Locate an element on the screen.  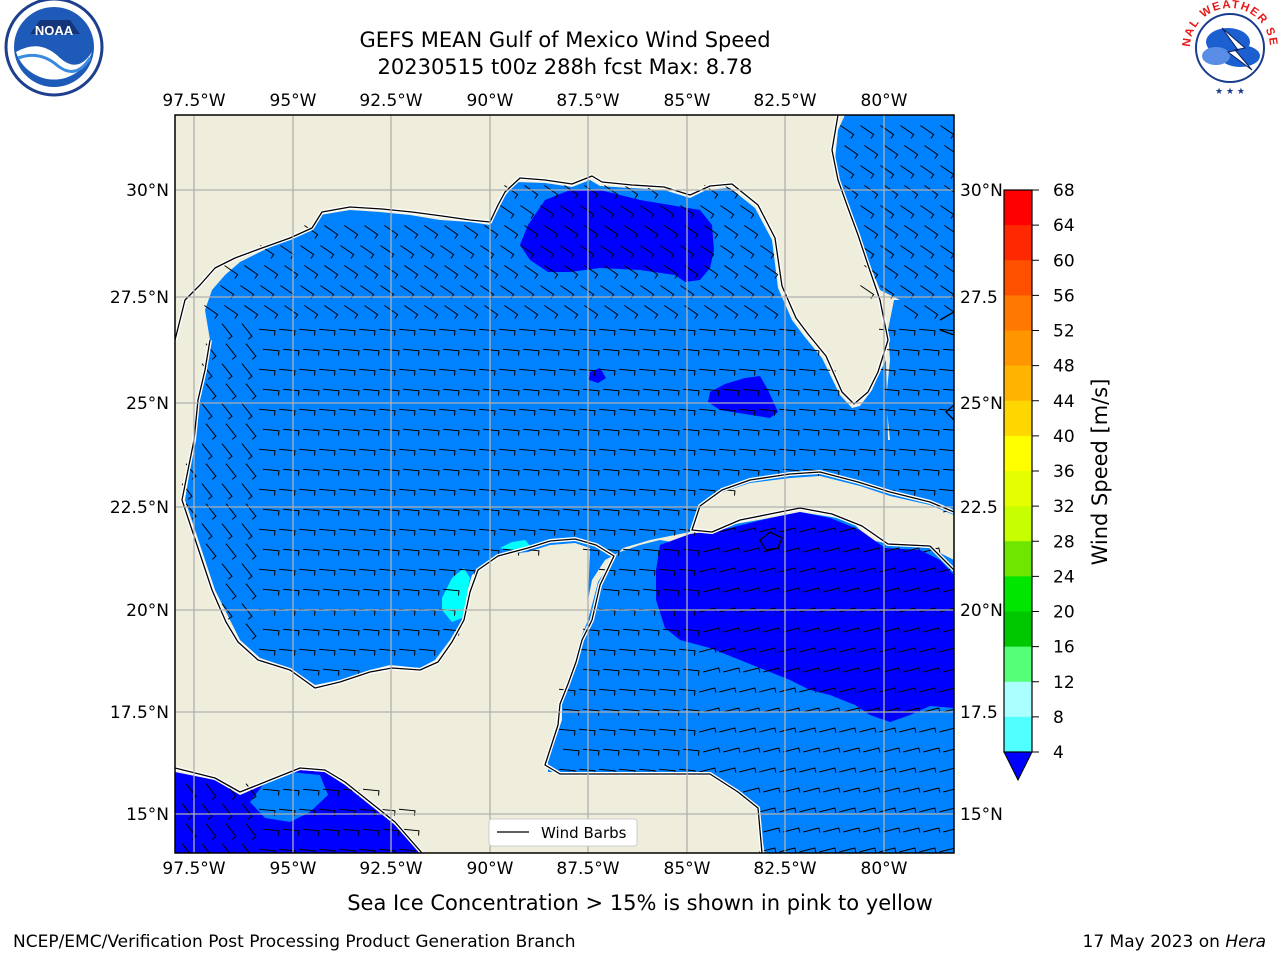
lon-tick-bottom: 92.5°W is located at coordinates (390, 869).